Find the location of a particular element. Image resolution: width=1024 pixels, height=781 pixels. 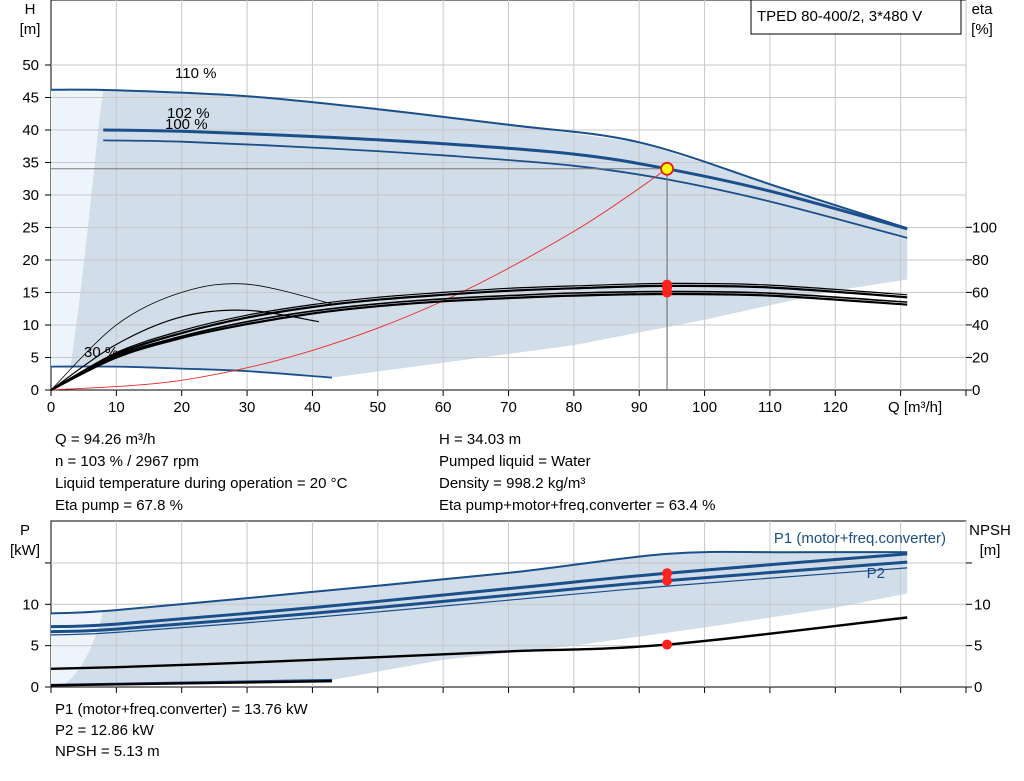

p-axis-label: P is located at coordinates (25, 530).